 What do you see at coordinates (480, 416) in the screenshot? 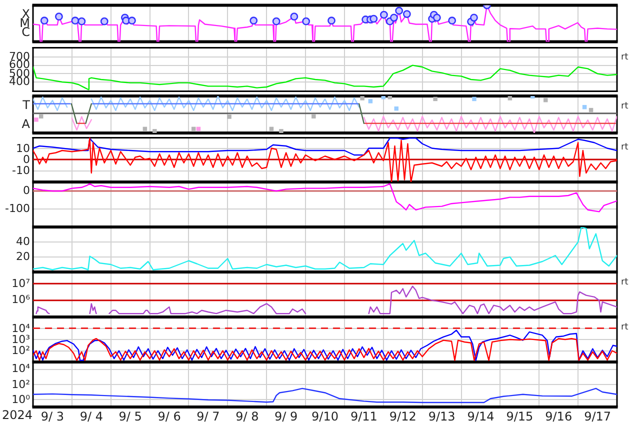
I see `x-tick-label: 9/14` at bounding box center [480, 416].